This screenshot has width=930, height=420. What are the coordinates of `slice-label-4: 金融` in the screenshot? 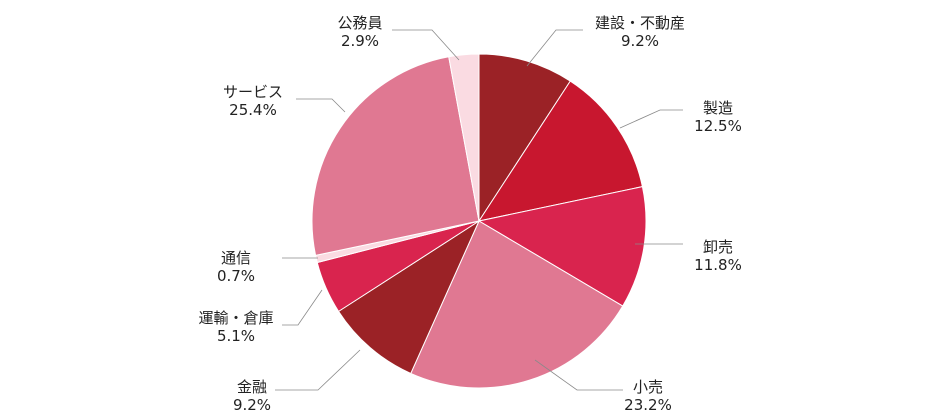 It's located at (252, 387).